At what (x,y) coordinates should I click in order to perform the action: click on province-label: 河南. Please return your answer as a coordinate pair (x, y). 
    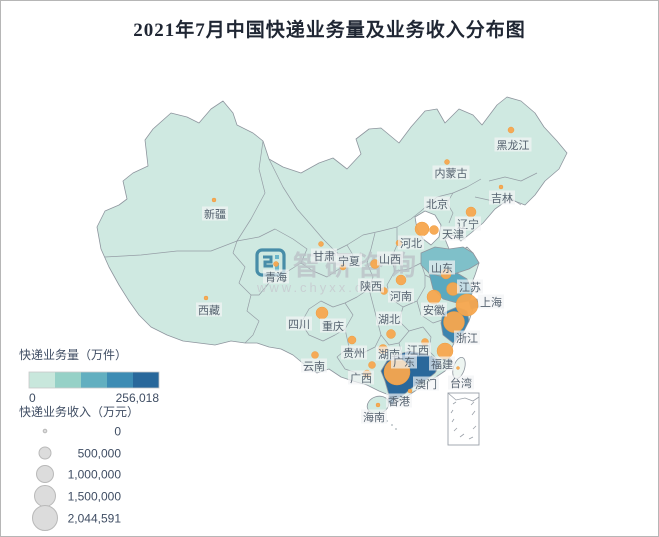
    Looking at the image, I should click on (401, 296).